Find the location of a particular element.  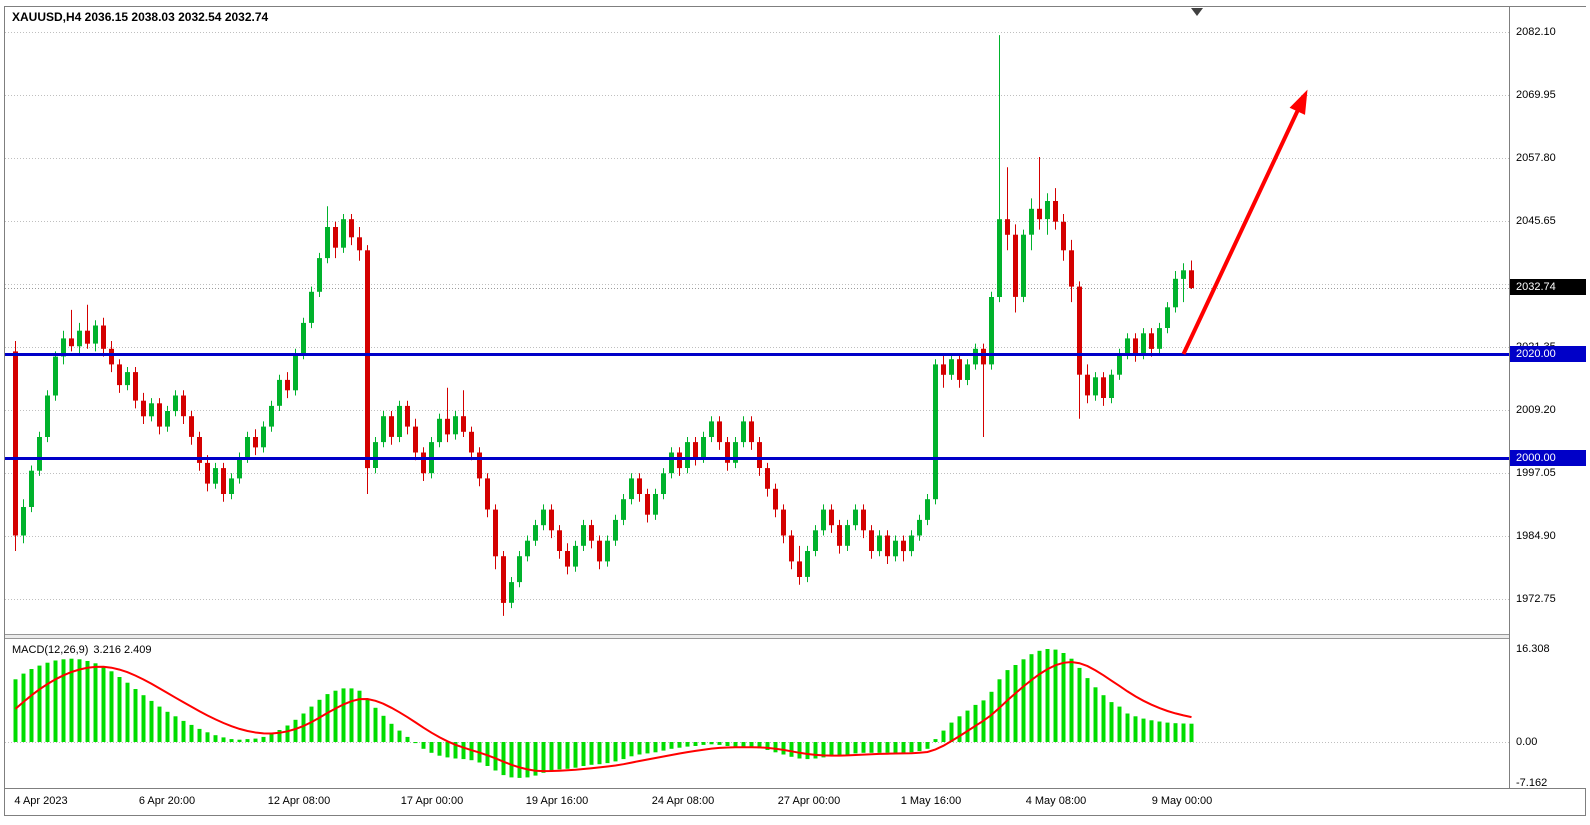

trend-arrow-line is located at coordinates (1241, 230).